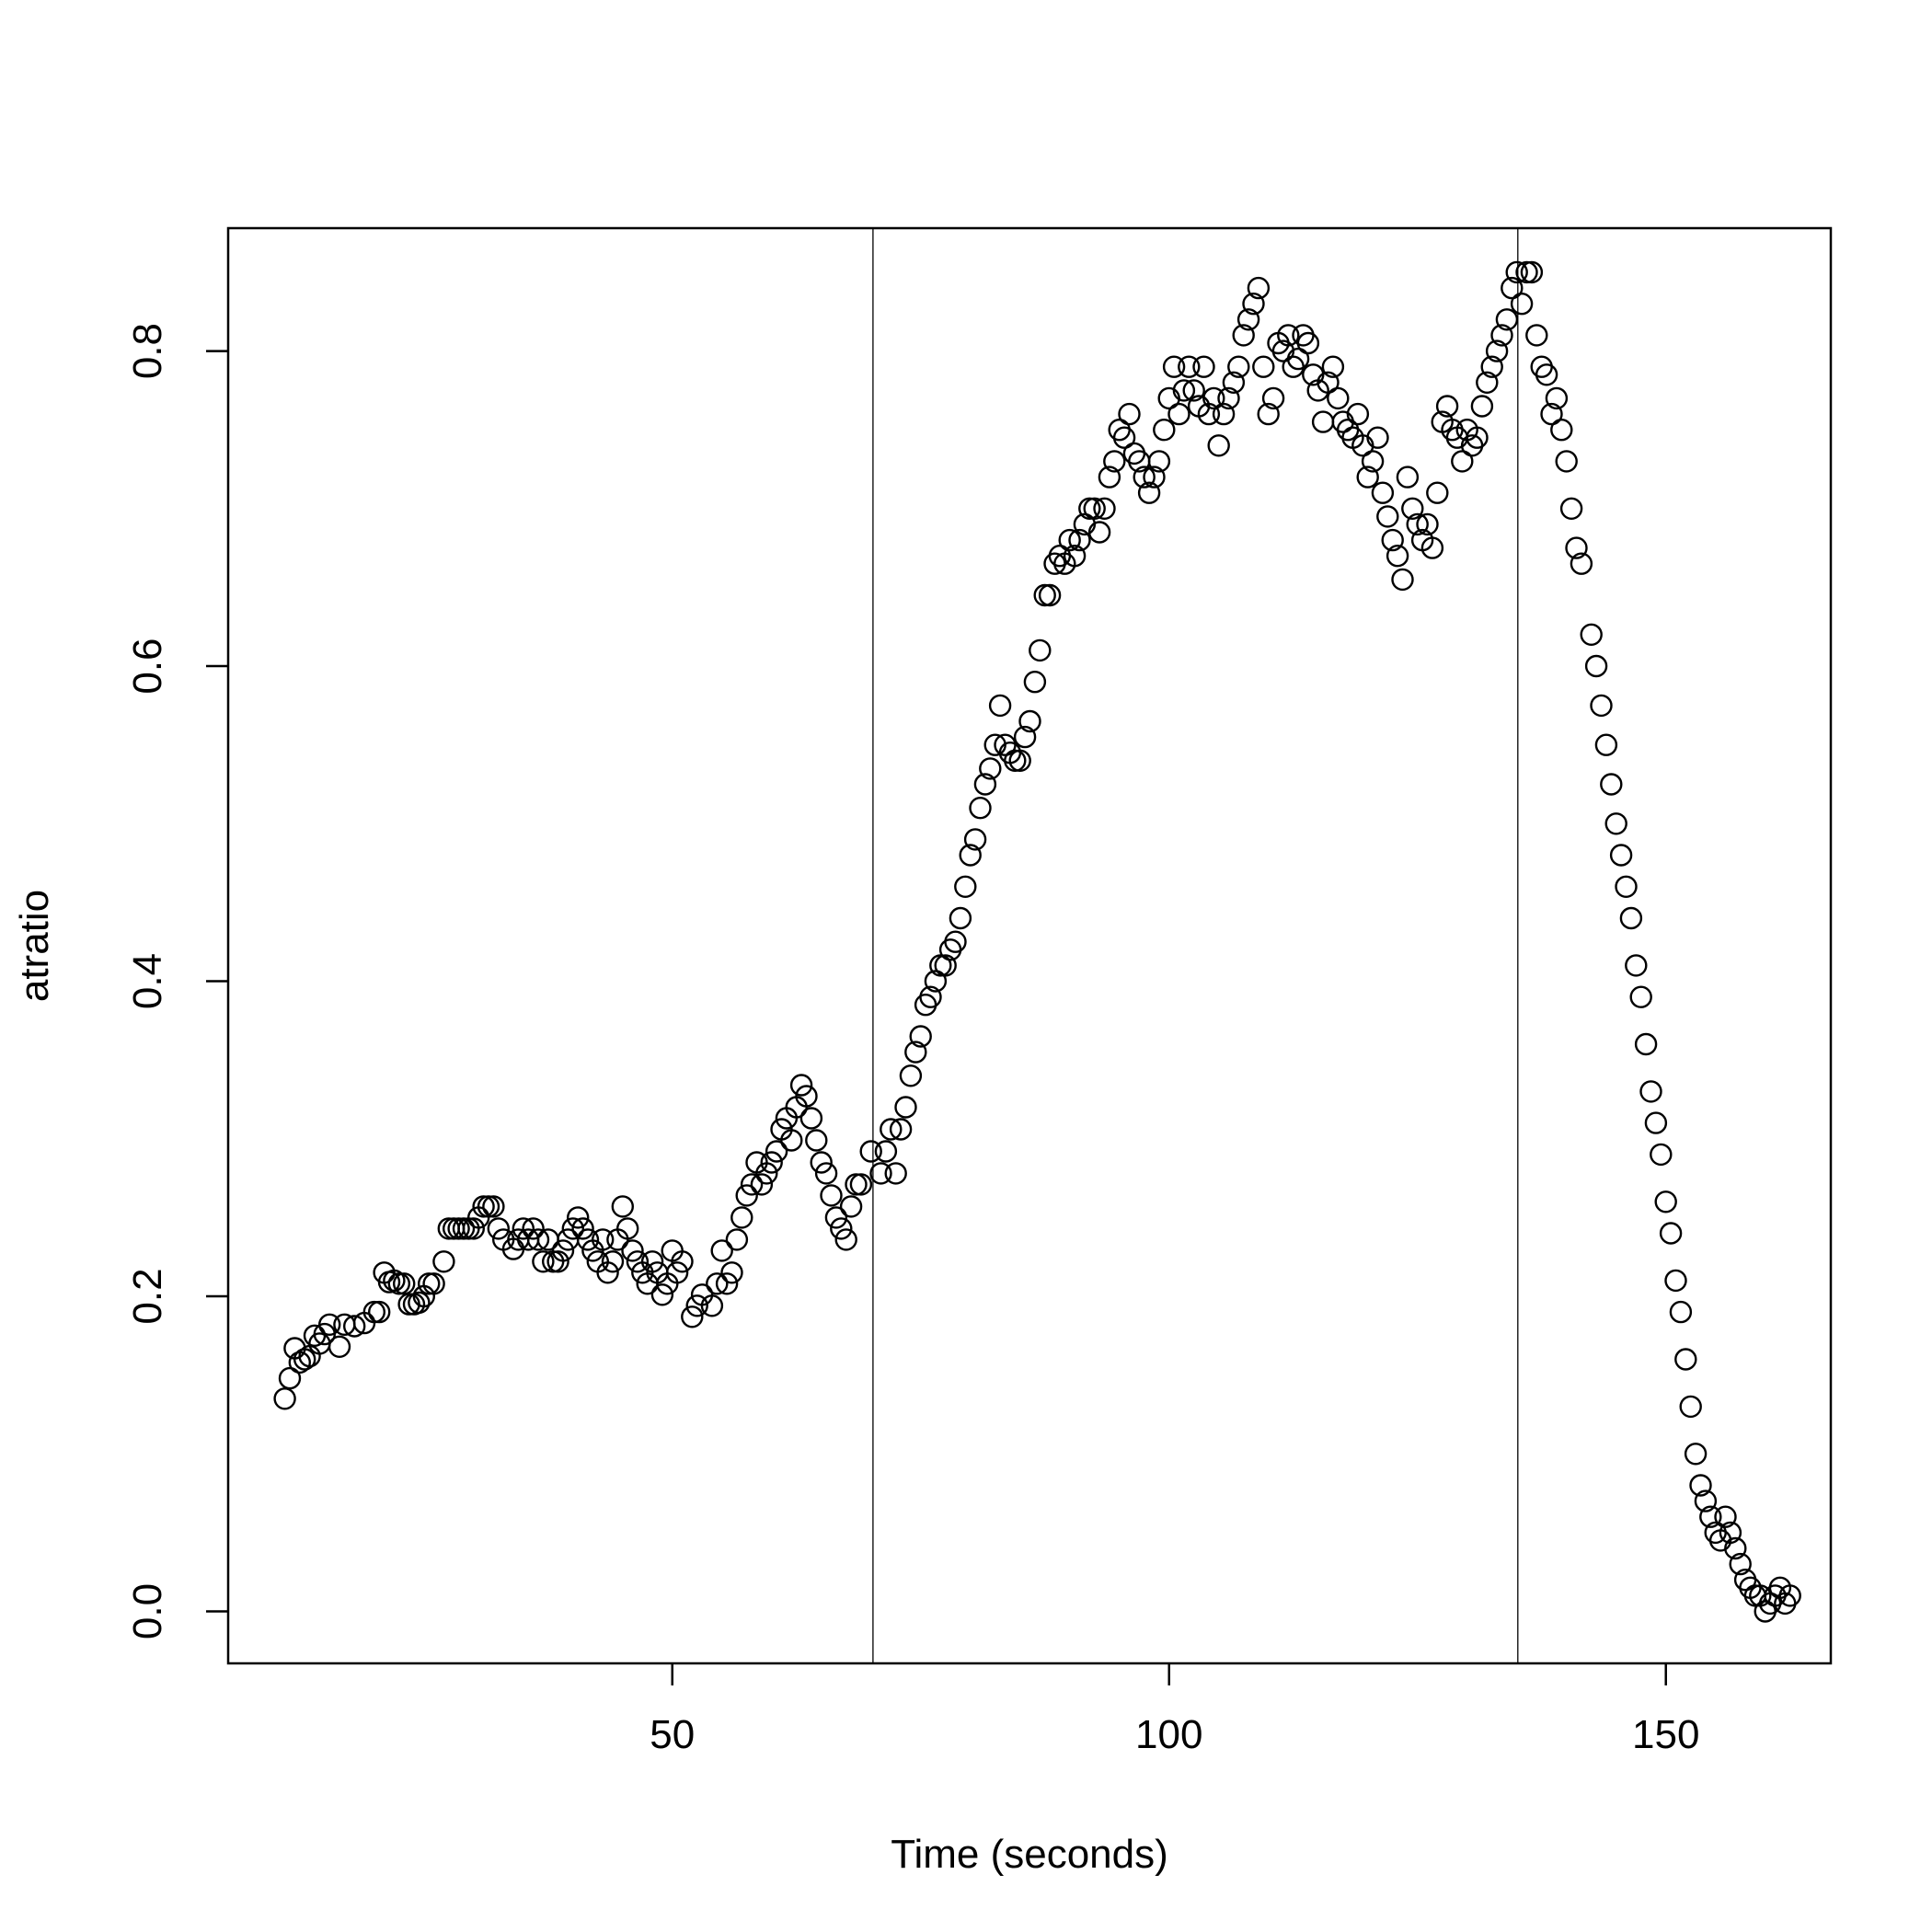  Describe the element at coordinates (1665, 1734) in the screenshot. I see `x-tick-label: 150` at that location.